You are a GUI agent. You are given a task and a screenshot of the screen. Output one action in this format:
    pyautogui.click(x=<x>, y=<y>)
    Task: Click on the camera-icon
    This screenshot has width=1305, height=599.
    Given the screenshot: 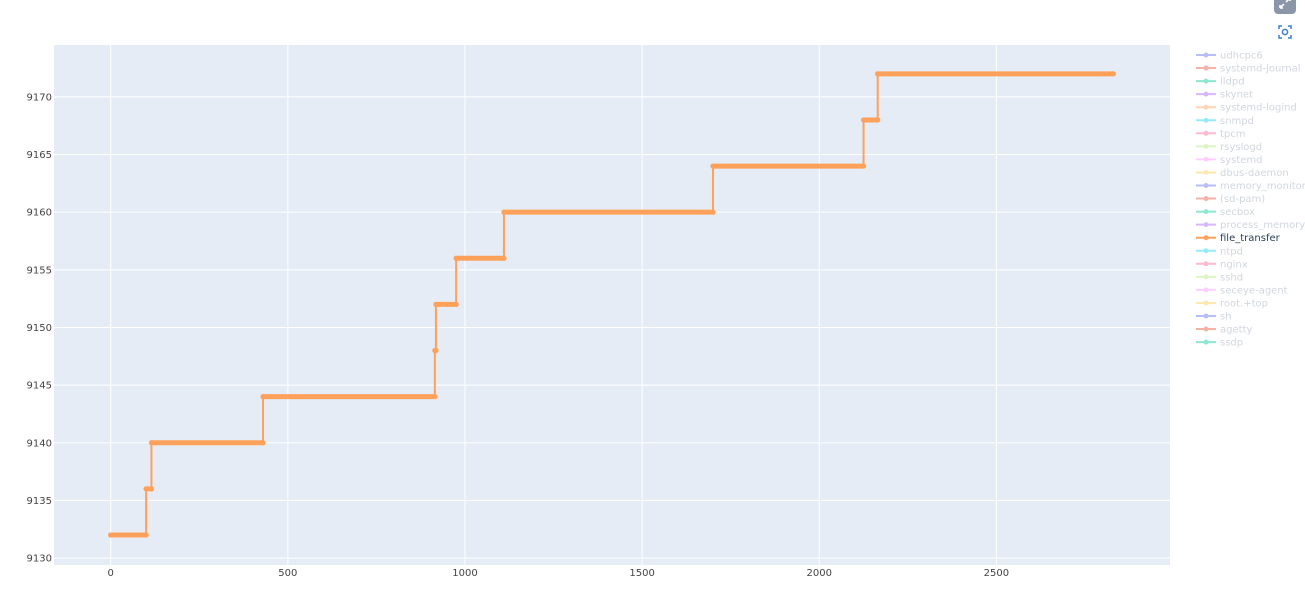 What is the action you would take?
    pyautogui.click(x=1285, y=32)
    